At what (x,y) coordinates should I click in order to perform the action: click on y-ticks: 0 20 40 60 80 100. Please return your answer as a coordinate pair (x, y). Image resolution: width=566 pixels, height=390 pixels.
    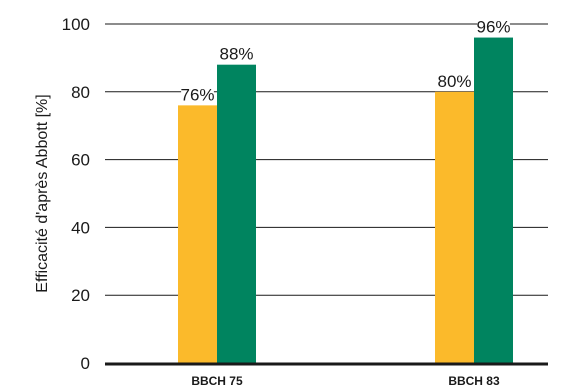
    Looking at the image, I should click on (76, 194).